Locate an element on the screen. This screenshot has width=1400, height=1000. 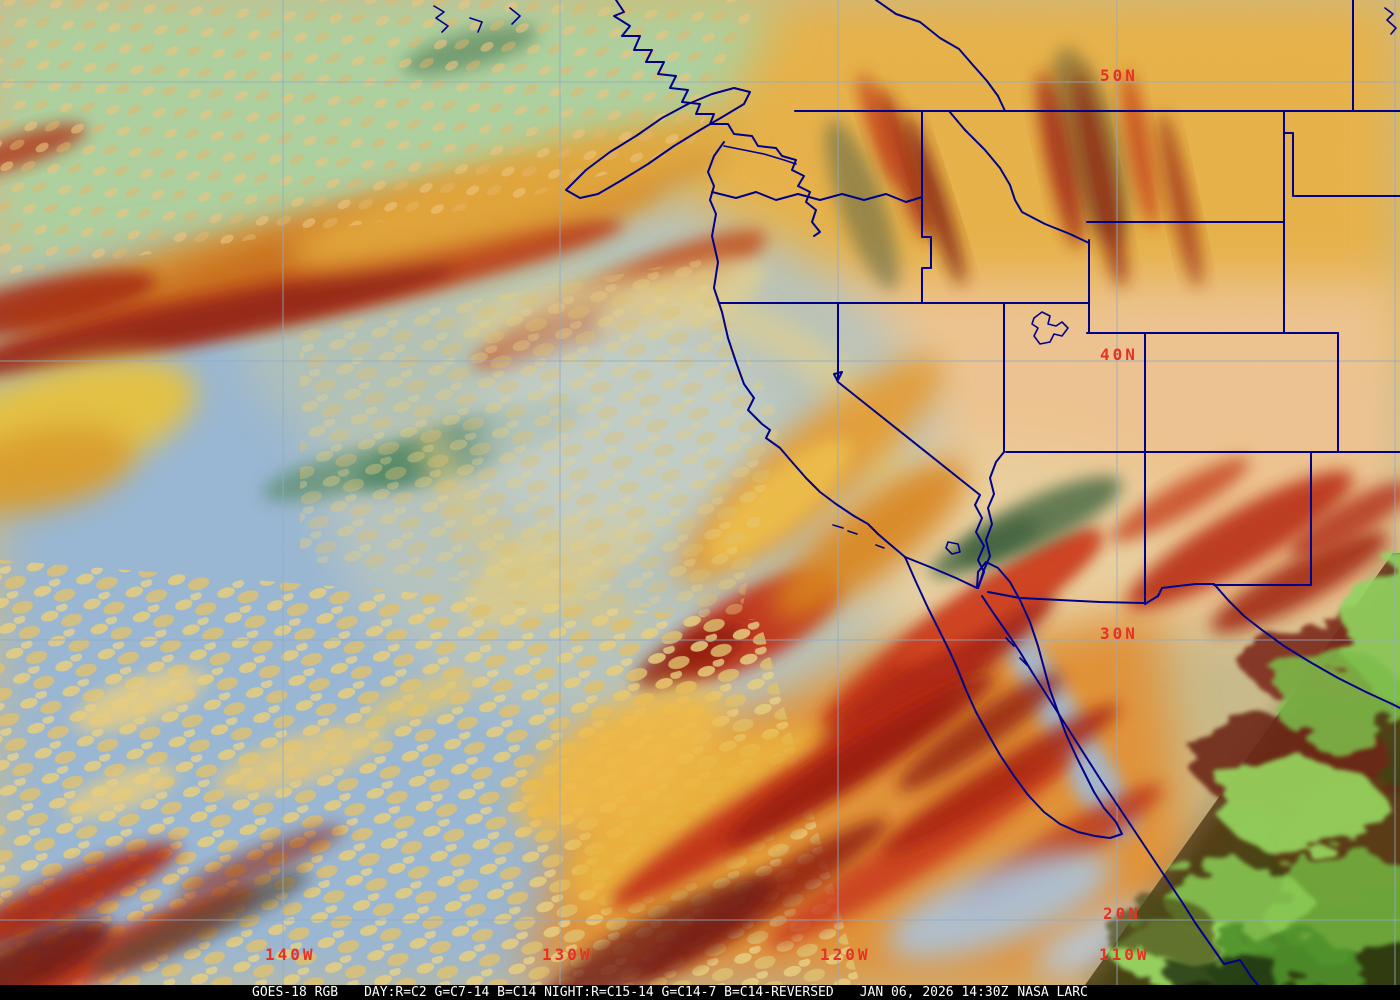
caption-credit: NASA LARC is located at coordinates (1052, 992).